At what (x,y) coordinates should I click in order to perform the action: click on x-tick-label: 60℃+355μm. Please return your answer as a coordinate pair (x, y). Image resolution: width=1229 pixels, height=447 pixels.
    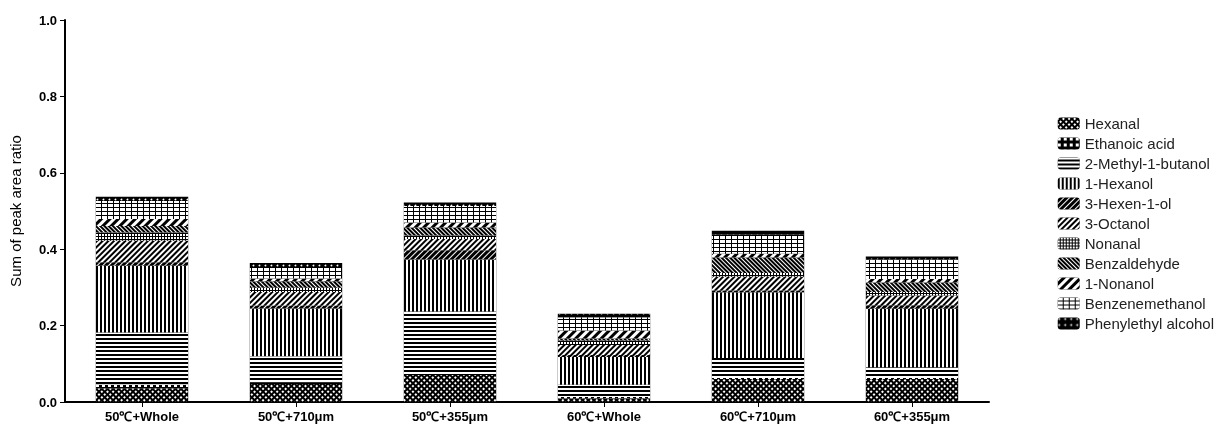
    Looking at the image, I should click on (912, 416).